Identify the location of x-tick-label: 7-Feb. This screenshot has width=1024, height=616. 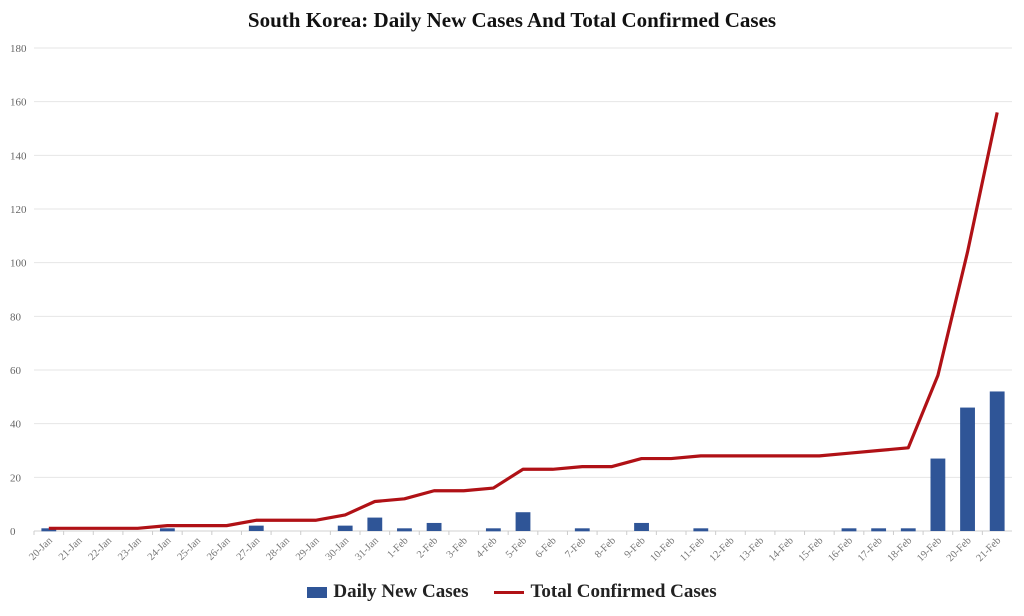
(575, 547).